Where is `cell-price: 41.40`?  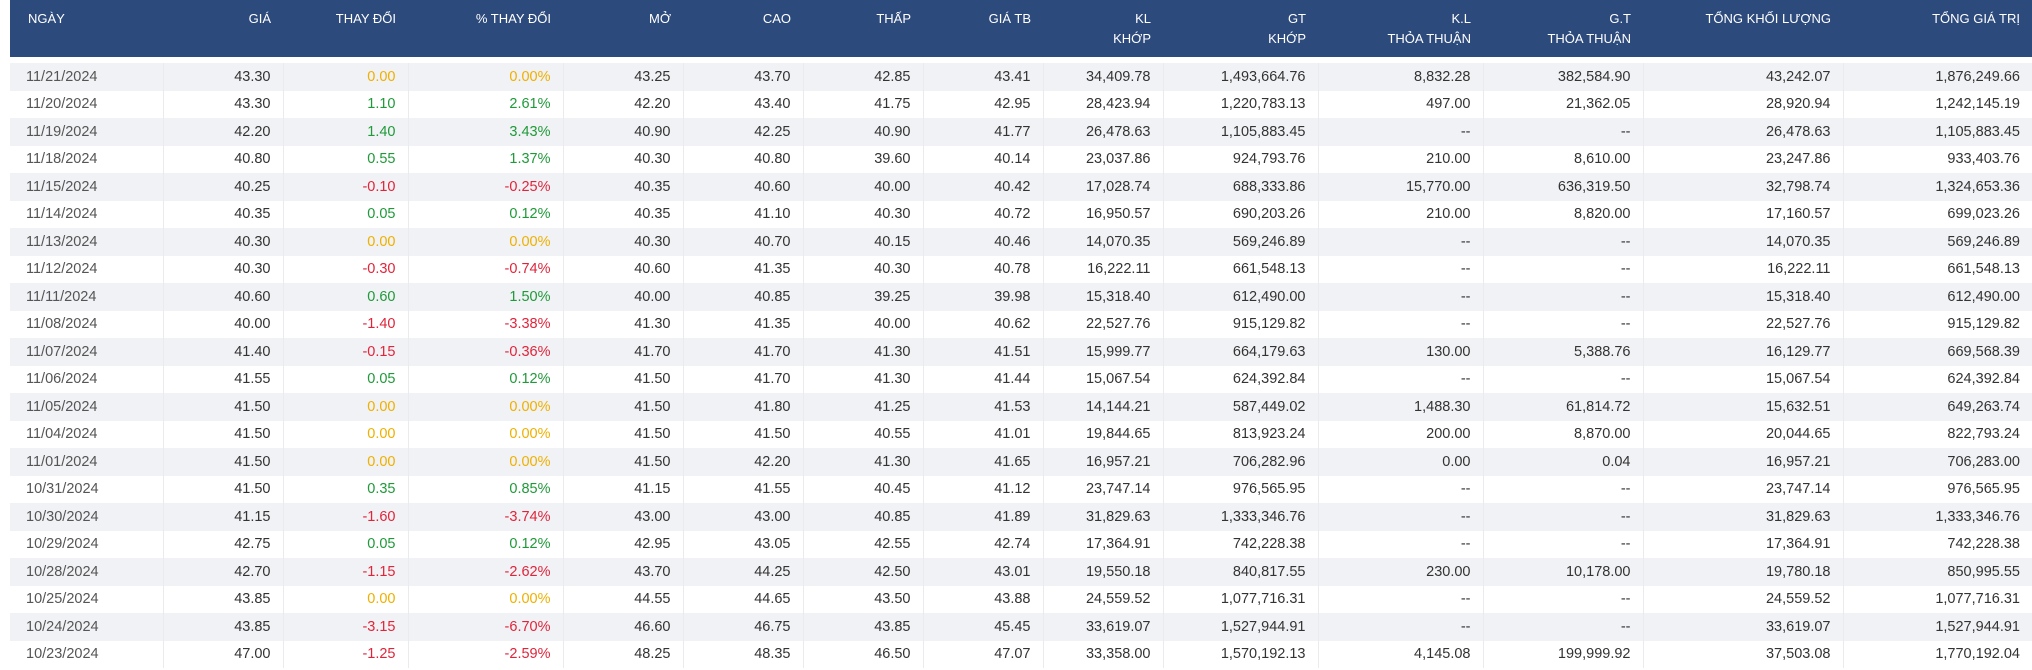 cell-price: 41.40 is located at coordinates (223, 352).